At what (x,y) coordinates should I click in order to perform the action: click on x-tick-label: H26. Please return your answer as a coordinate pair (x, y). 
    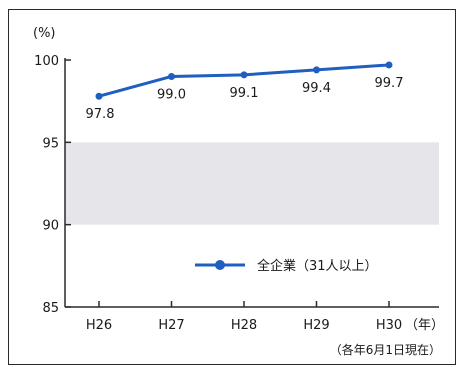
    Looking at the image, I should click on (99, 325).